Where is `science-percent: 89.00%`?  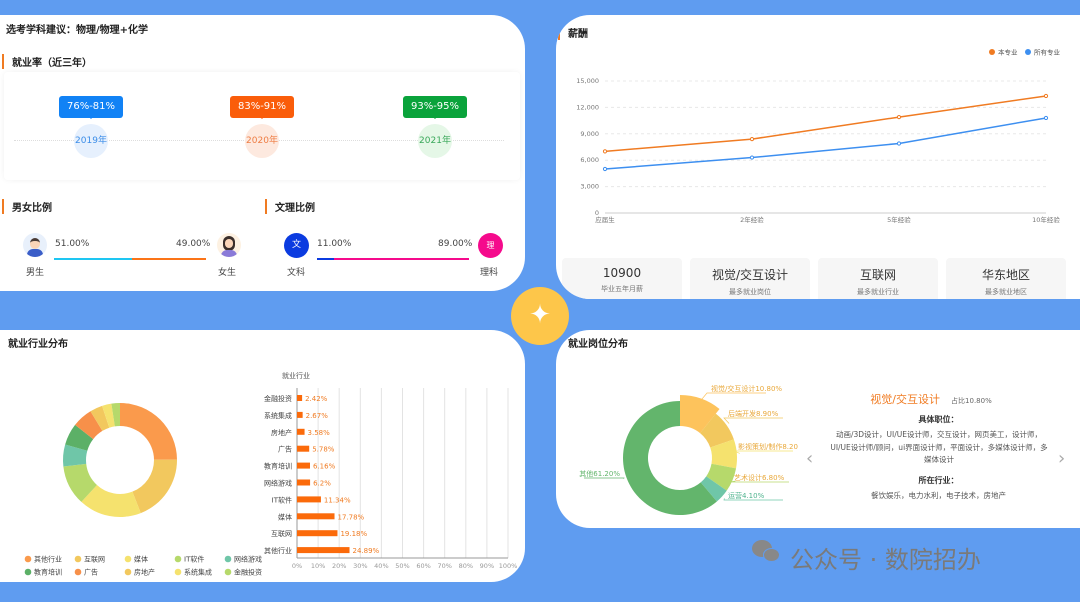
science-percent: 89.00% is located at coordinates (455, 244).